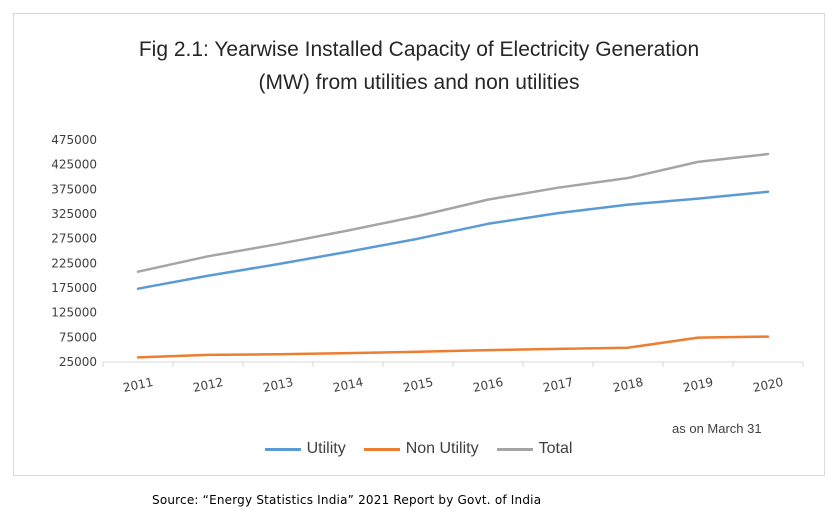 This screenshot has height=522, width=837. What do you see at coordinates (419, 82) in the screenshot?
I see `chart-title-line-2: (MW) from utilities and non utilities` at bounding box center [419, 82].